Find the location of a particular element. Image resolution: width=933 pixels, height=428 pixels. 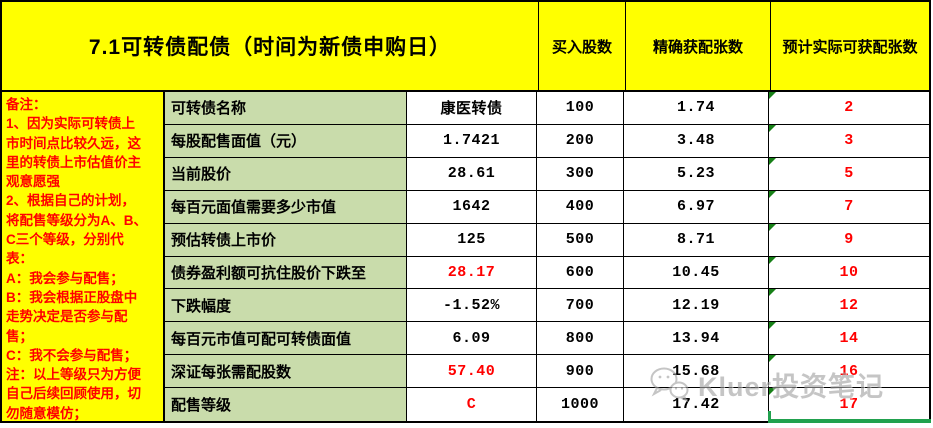

value-cell: 1642 is located at coordinates (472, 207).